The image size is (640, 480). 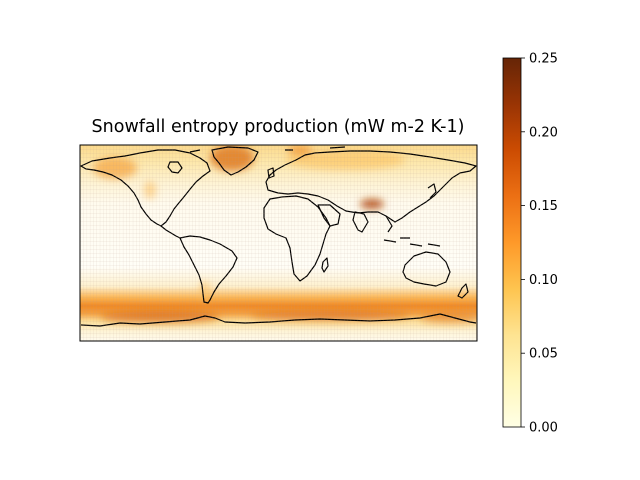 What do you see at coordinates (543, 280) in the screenshot?
I see `colorbar-tick-label: 0.10` at bounding box center [543, 280].